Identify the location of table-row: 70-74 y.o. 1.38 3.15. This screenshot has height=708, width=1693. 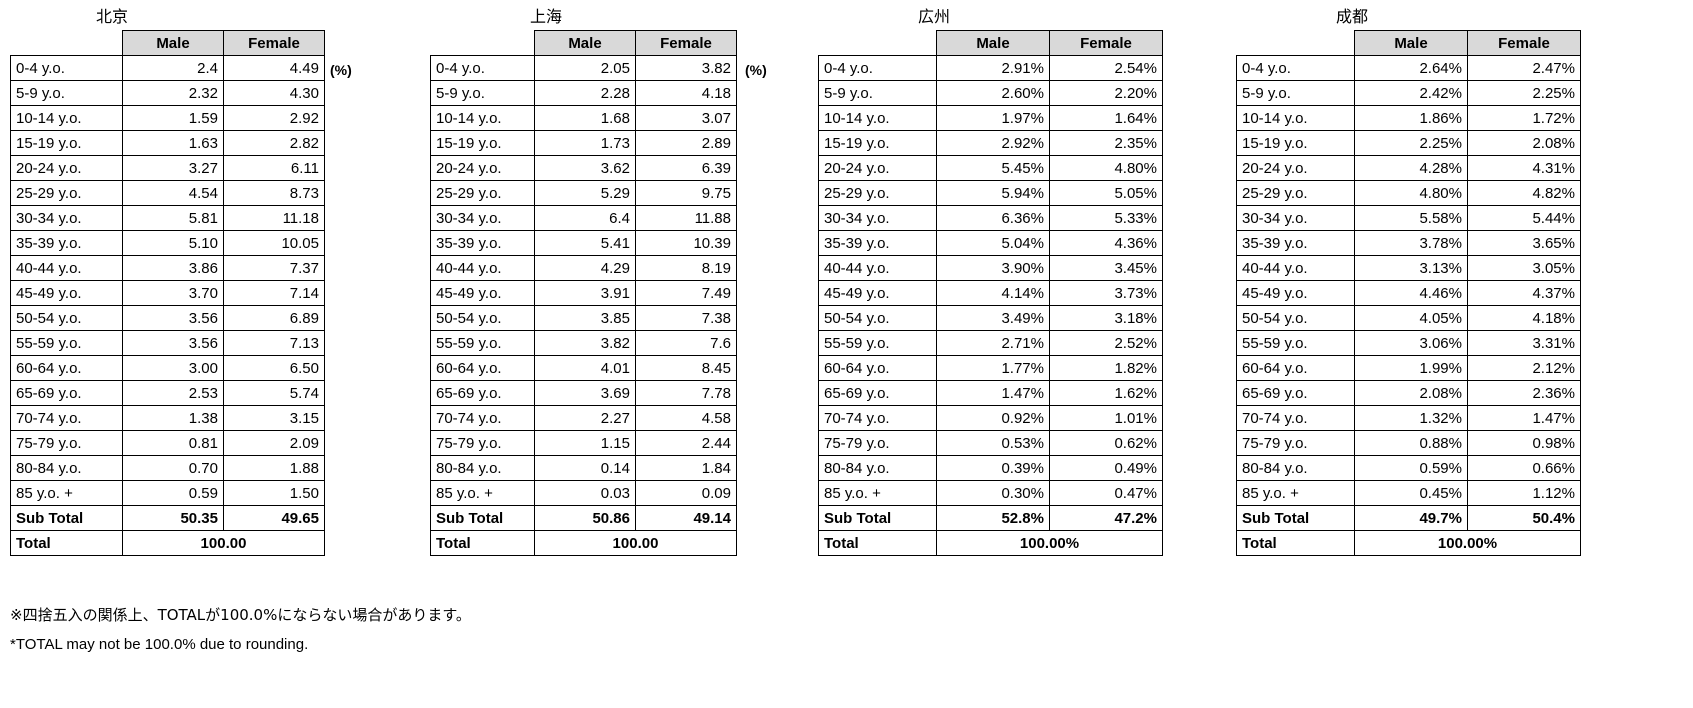
(167, 418).